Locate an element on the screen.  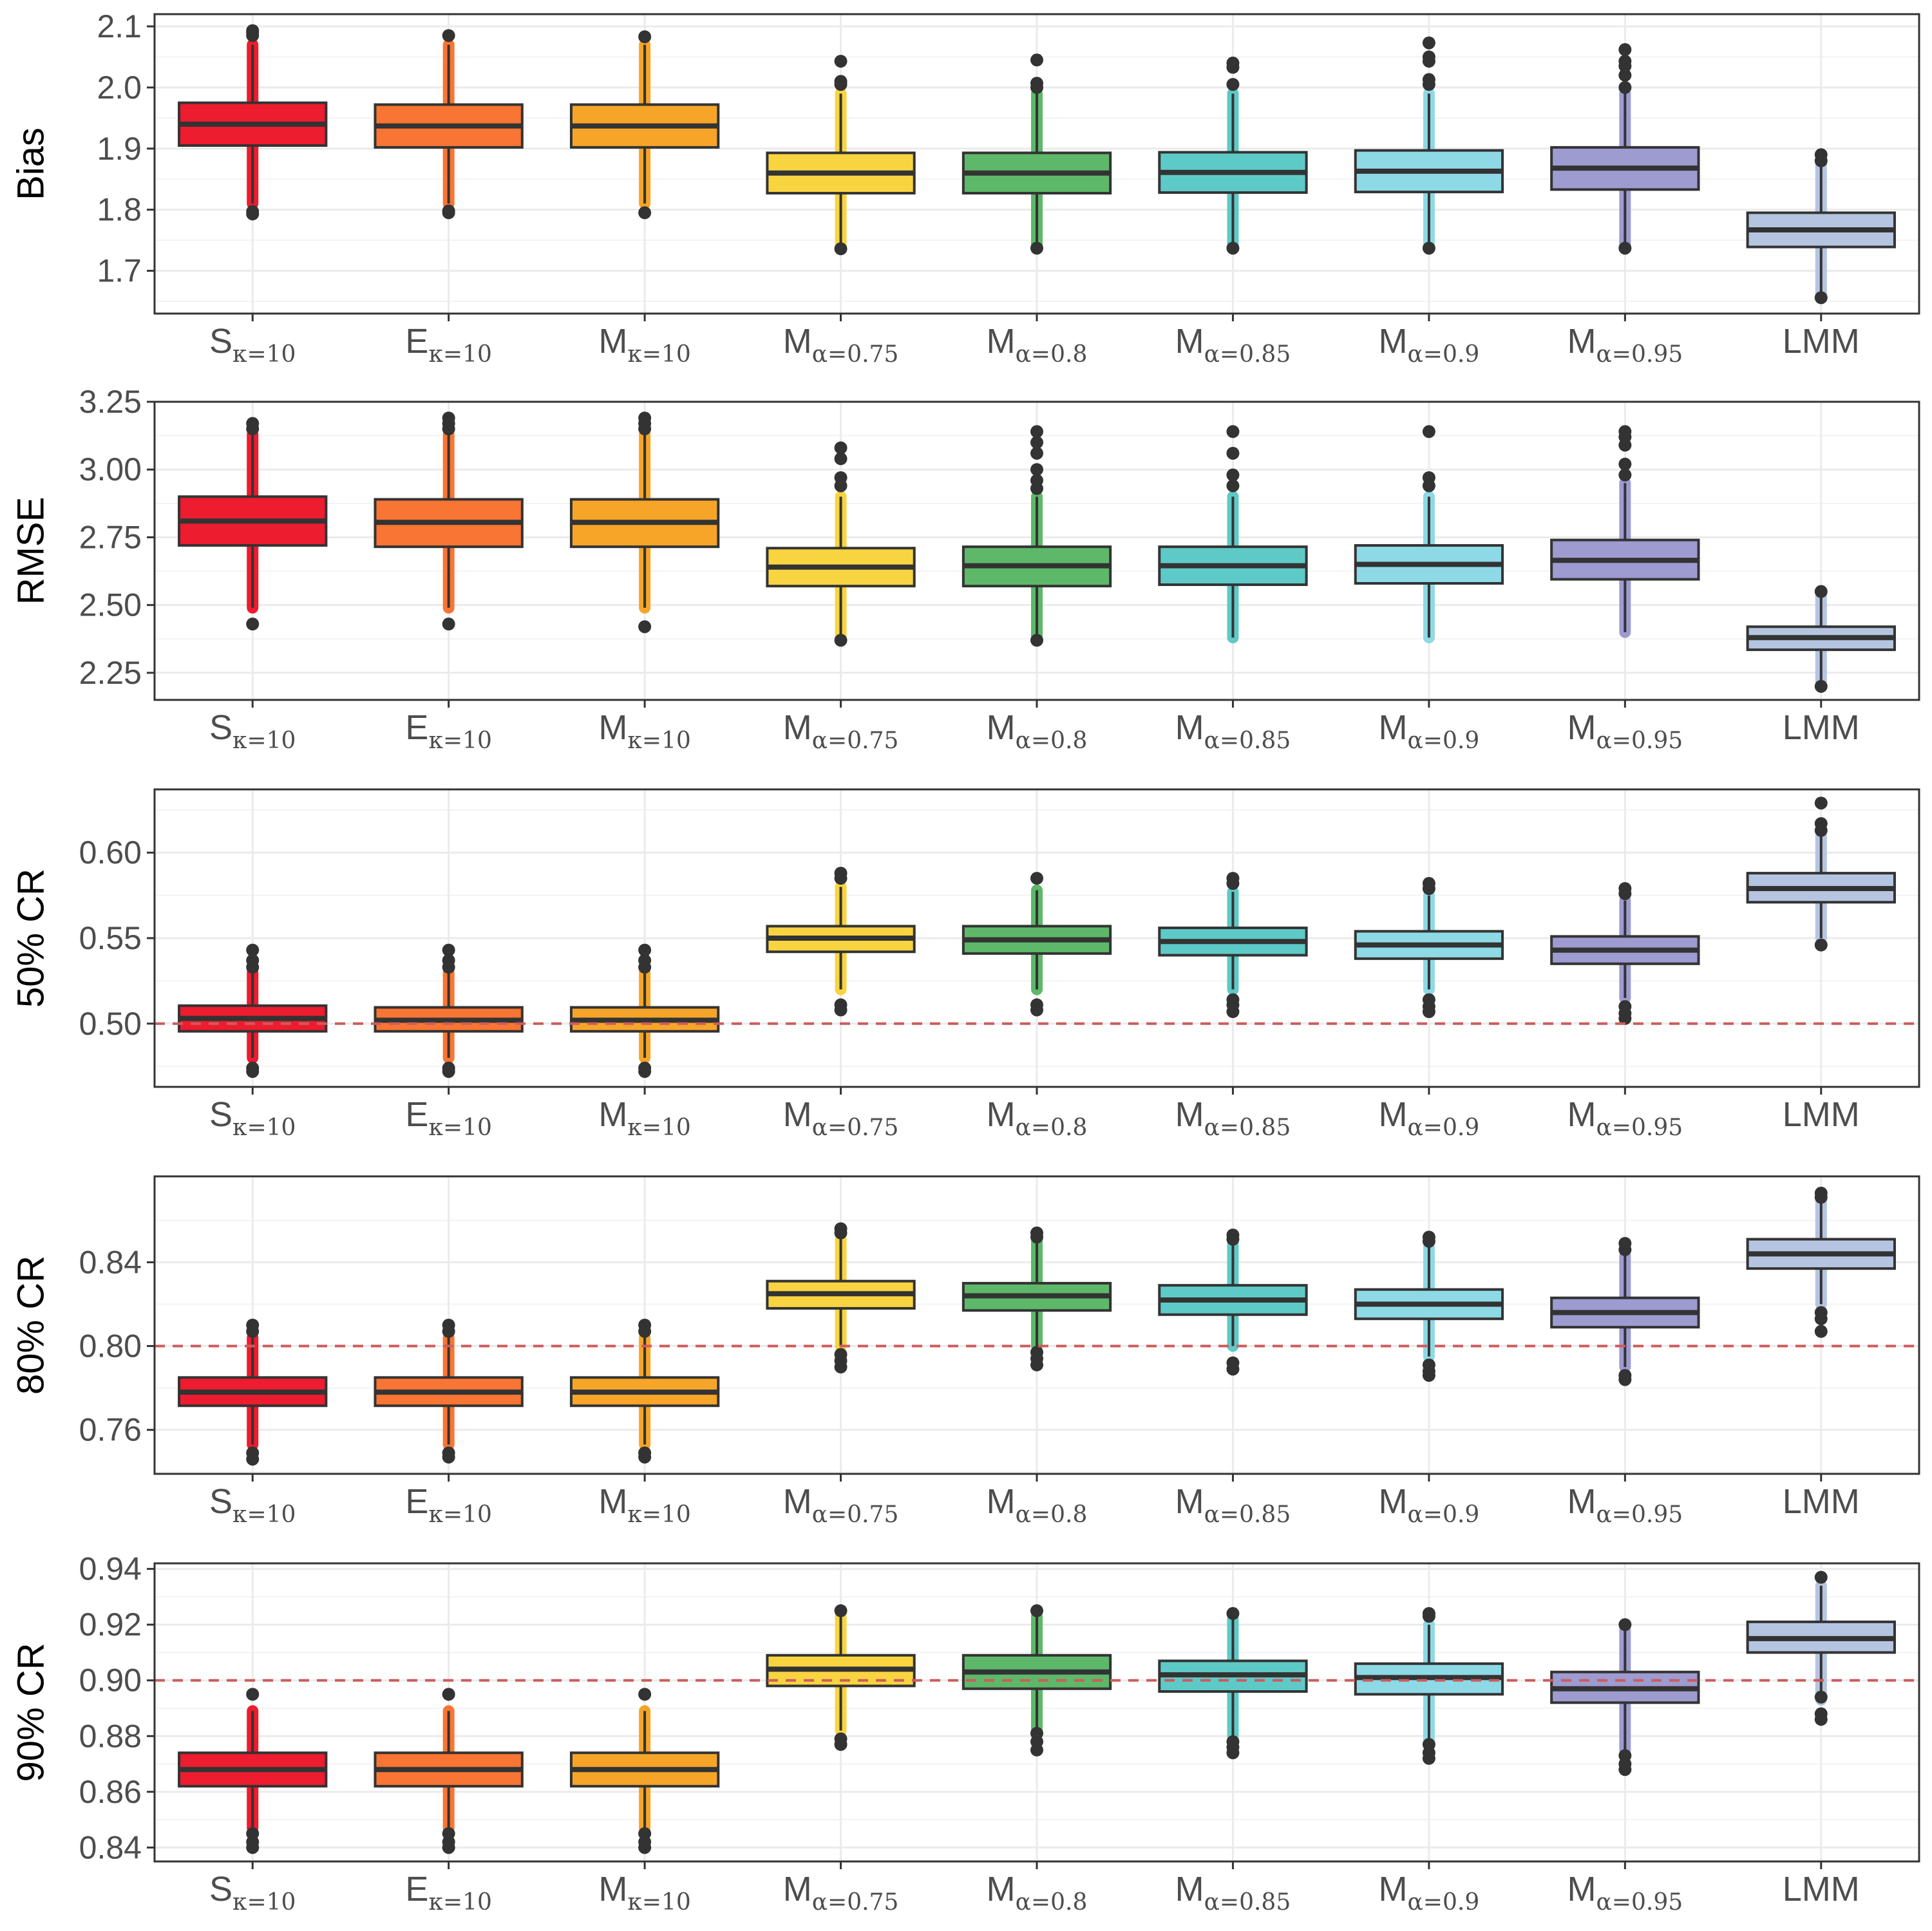
y-tick-label: 0.60 is located at coordinates (111, 852).